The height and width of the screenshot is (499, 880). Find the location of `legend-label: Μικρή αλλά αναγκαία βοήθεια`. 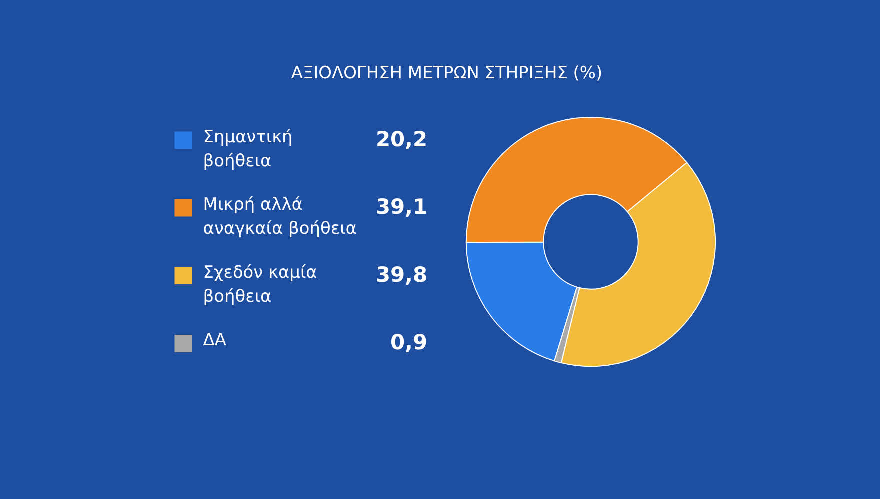

legend-label: Μικρή αλλά αναγκαία βοήθεια is located at coordinates (280, 216).